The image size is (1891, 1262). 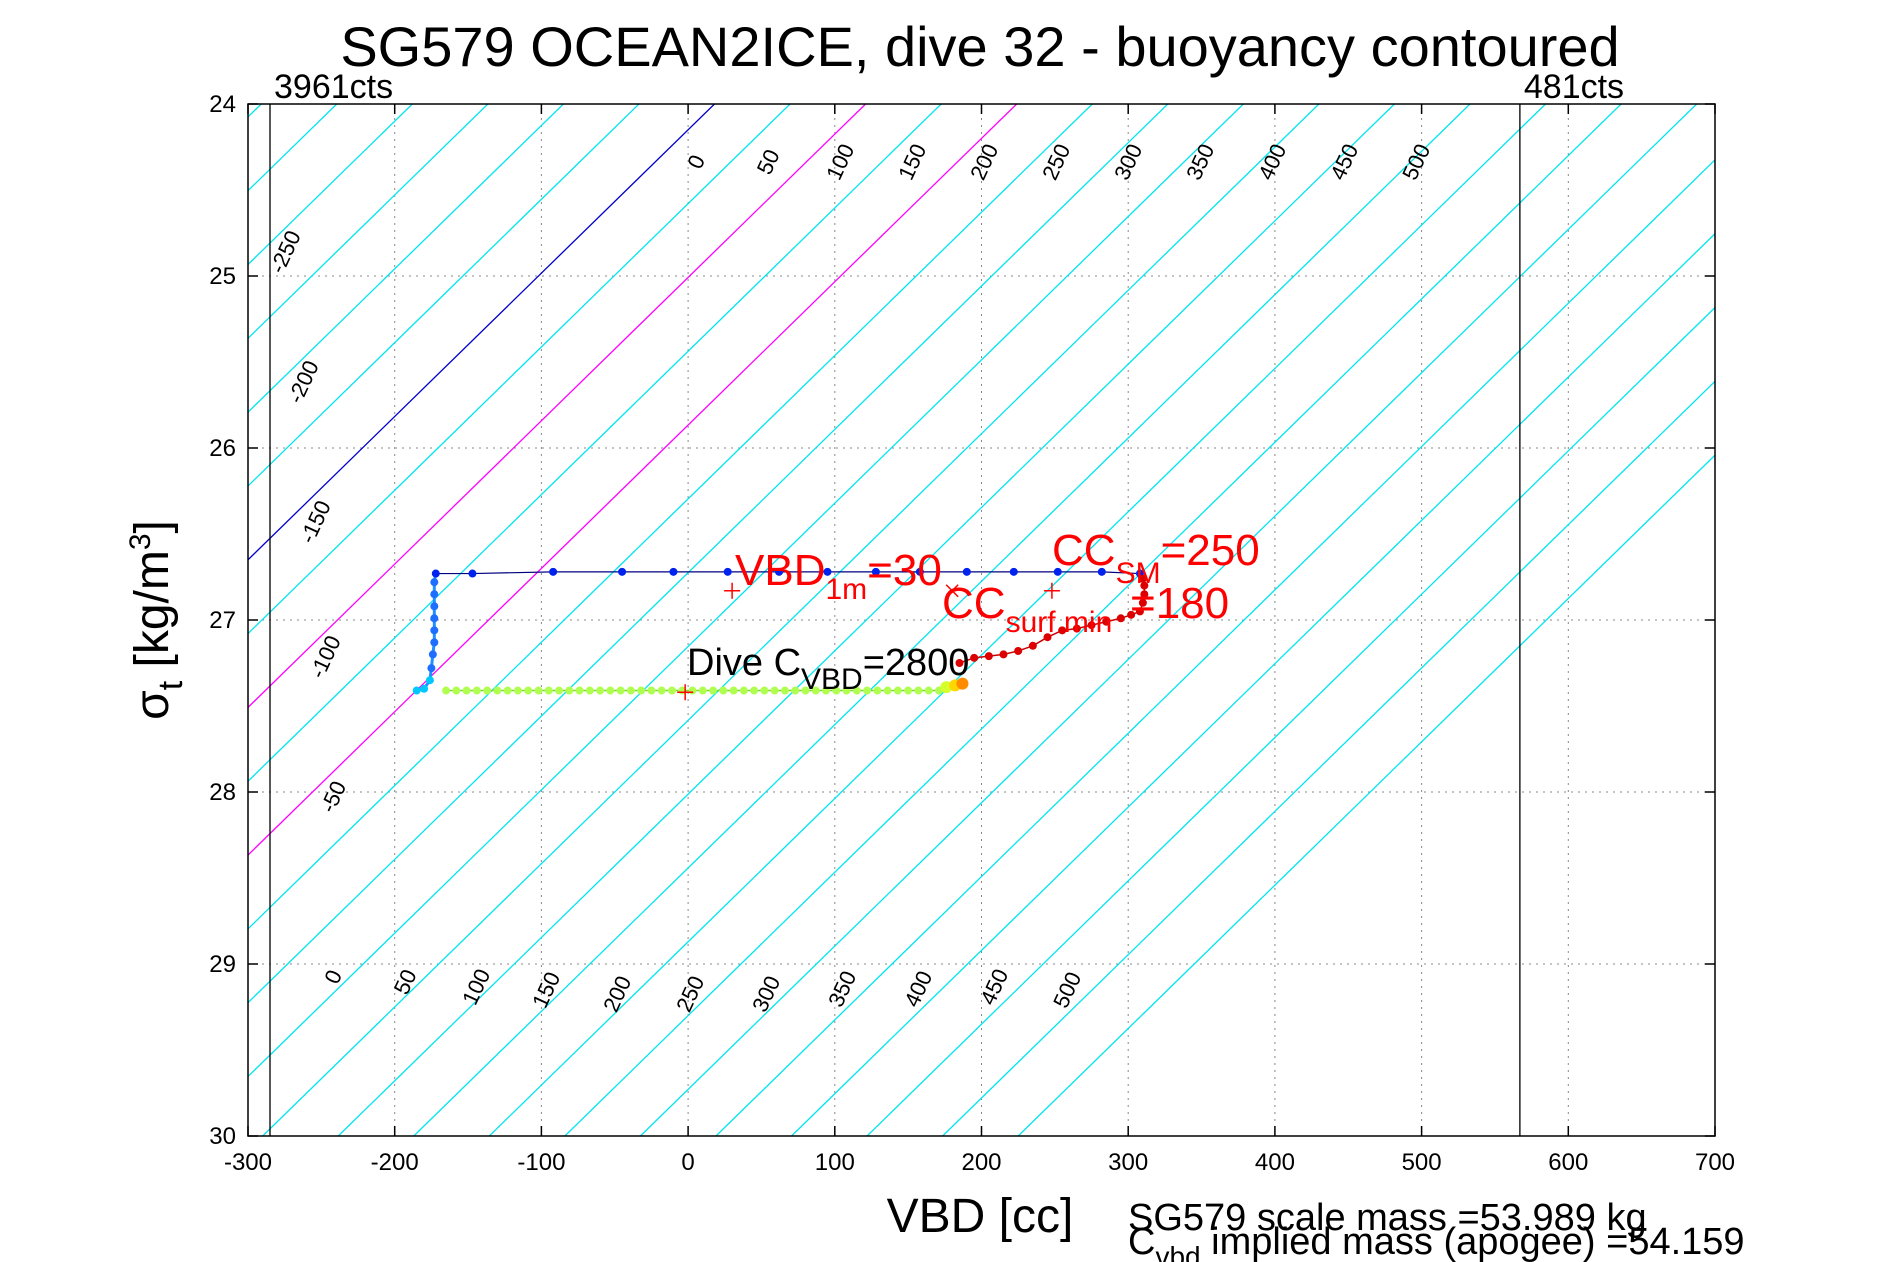 I want to click on annotation-vbd1m-sub: 1m, so click(x=846, y=589).